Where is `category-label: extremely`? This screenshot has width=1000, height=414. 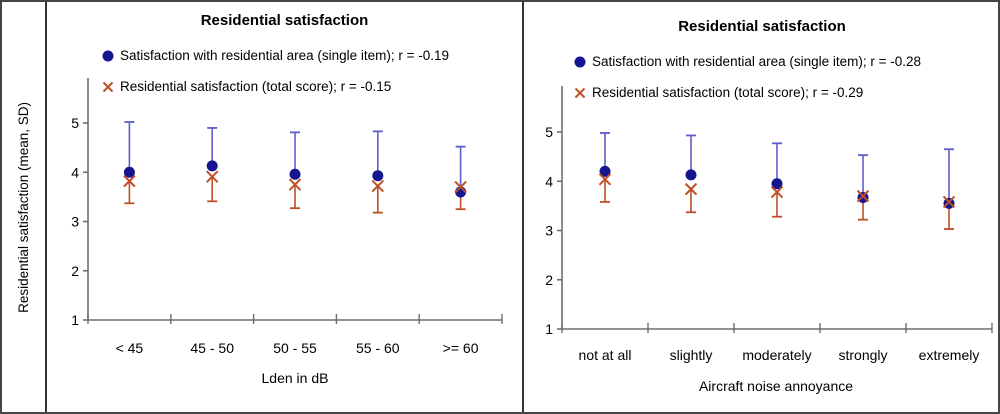 category-label: extremely is located at coordinates (949, 355).